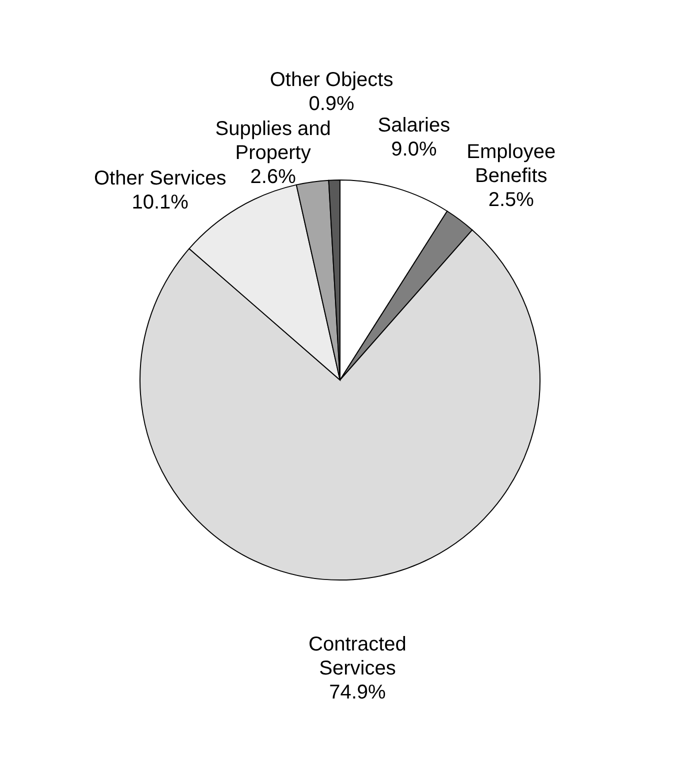 The height and width of the screenshot is (781, 700). Describe the element at coordinates (511, 164) in the screenshot. I see `slice-label: Employee Benefits` at that location.